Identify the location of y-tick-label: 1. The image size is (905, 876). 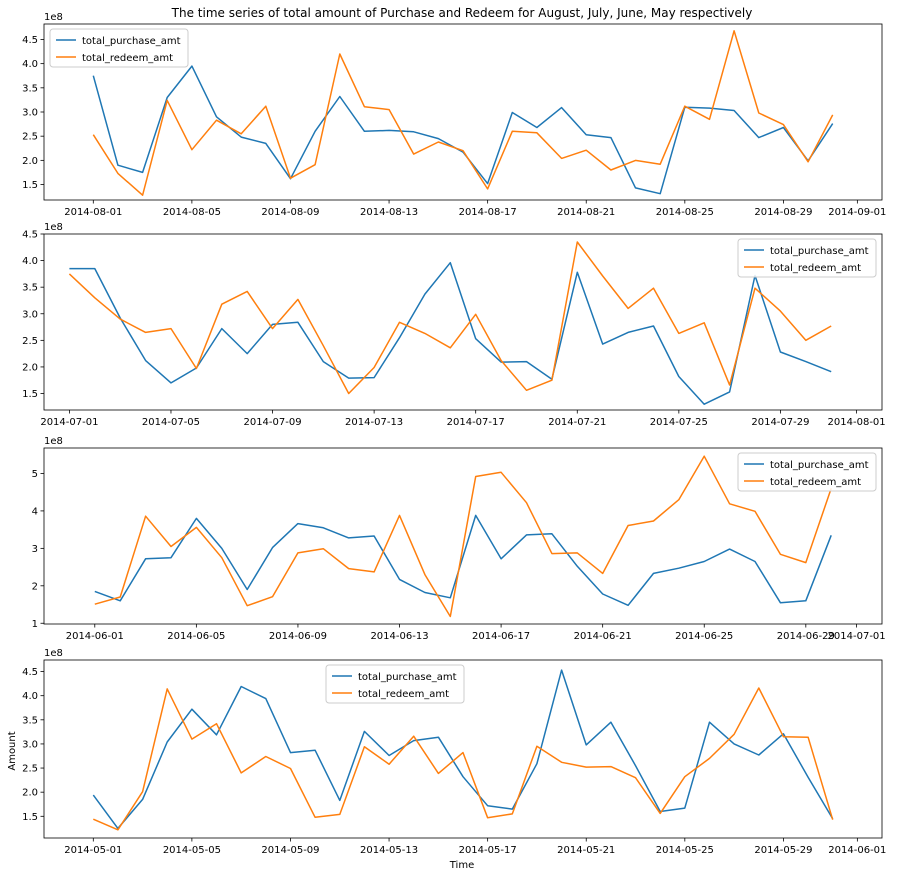
(35, 624).